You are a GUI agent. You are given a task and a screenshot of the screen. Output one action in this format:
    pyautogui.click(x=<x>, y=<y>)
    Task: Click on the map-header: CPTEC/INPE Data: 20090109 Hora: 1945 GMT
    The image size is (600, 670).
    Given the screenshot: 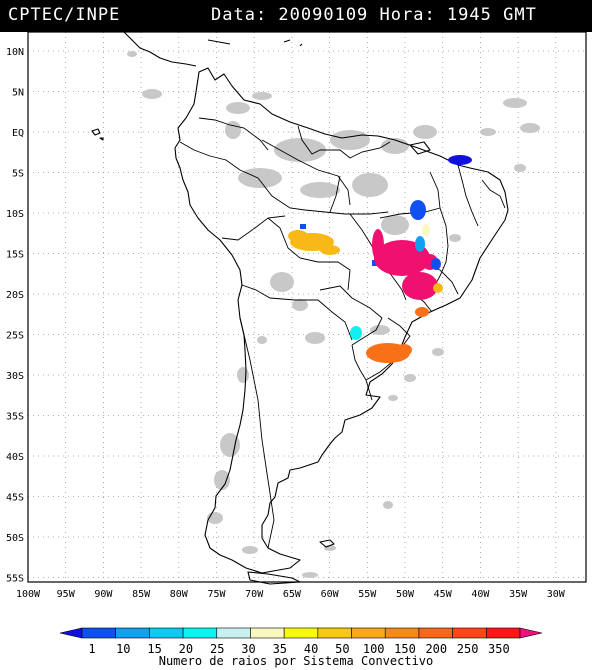 What is the action you would take?
    pyautogui.click(x=296, y=16)
    